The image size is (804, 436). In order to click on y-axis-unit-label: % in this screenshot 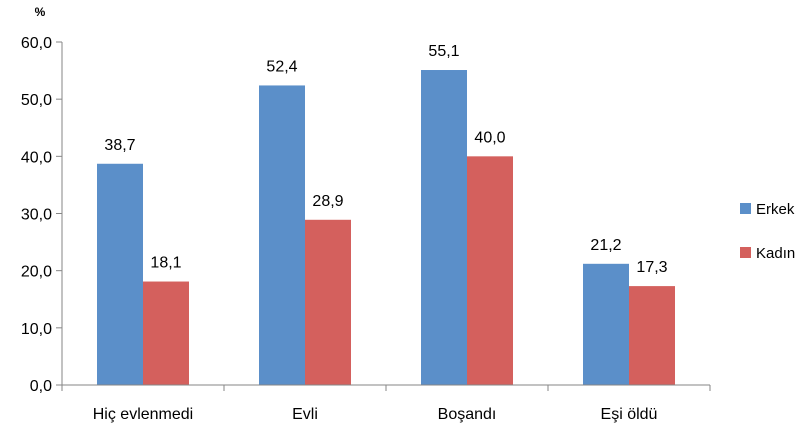, I will do `click(40, 12)`.